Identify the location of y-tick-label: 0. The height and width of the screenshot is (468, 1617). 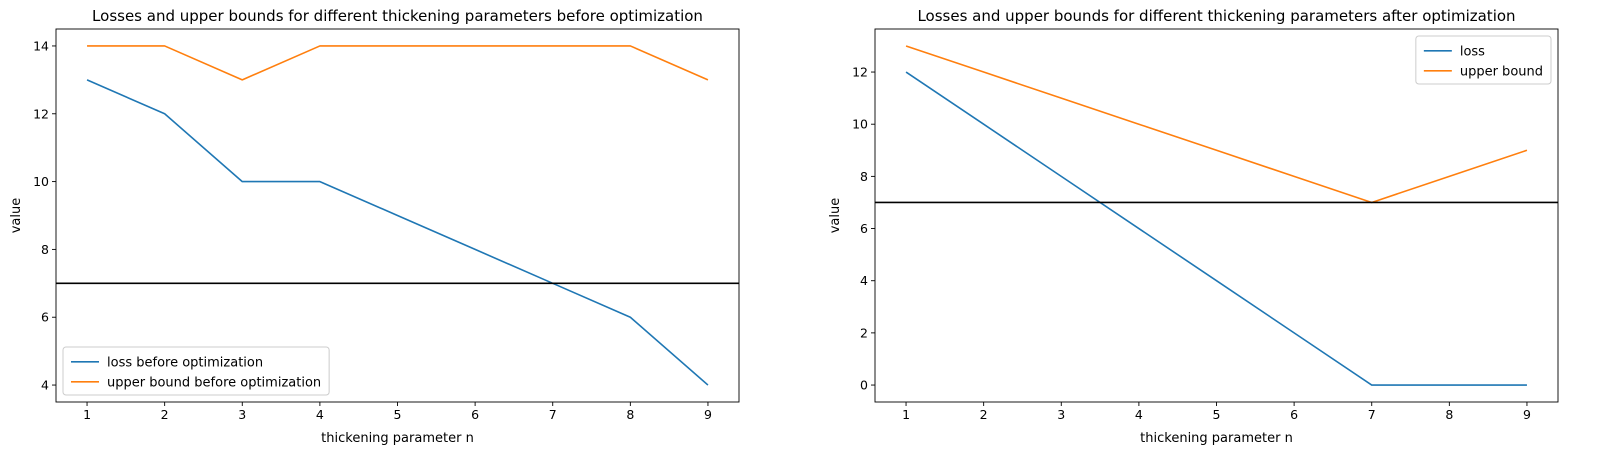
(864, 385).